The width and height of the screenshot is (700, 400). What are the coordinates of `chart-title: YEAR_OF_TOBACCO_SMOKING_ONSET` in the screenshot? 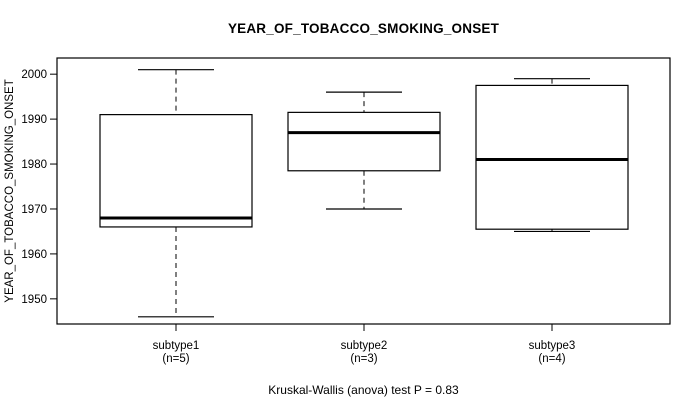 It's located at (363, 28).